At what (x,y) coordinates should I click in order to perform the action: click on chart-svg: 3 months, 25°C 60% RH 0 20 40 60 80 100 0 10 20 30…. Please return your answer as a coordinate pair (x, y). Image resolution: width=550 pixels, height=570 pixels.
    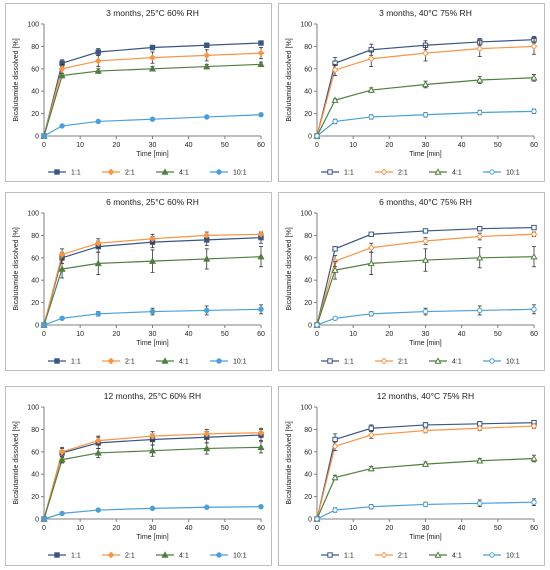
    Looking at the image, I should click on (139, 92).